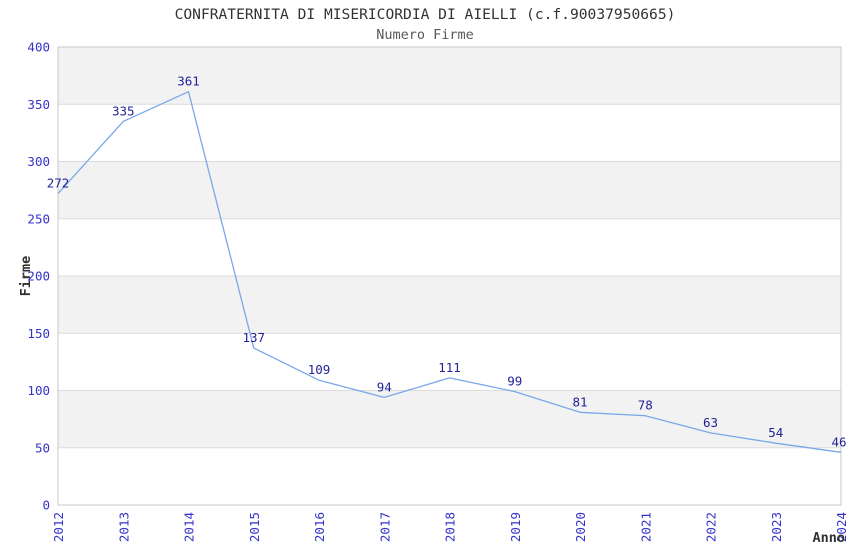 The height and width of the screenshot is (550, 850). What do you see at coordinates (384, 527) in the screenshot?
I see `x-tick-label: 2017` at bounding box center [384, 527].